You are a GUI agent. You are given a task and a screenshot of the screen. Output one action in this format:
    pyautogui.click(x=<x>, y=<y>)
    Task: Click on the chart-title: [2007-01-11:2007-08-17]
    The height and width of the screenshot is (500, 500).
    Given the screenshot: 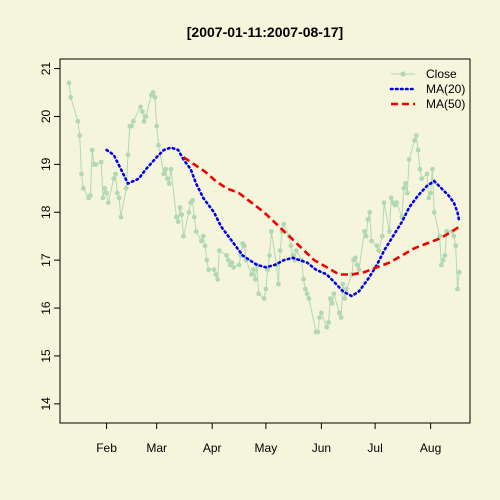 What is the action you would take?
    pyautogui.click(x=265, y=32)
    